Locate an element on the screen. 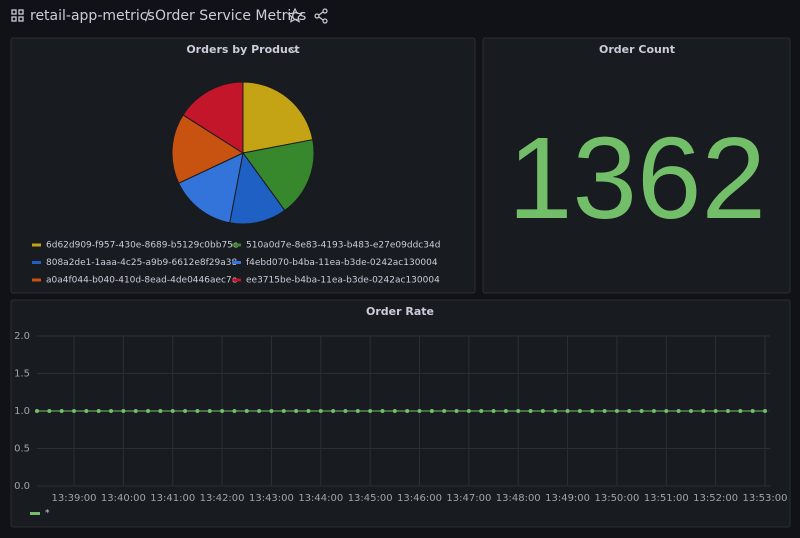 The image size is (800, 538). panel-title: Orders by Product is located at coordinates (242, 49).